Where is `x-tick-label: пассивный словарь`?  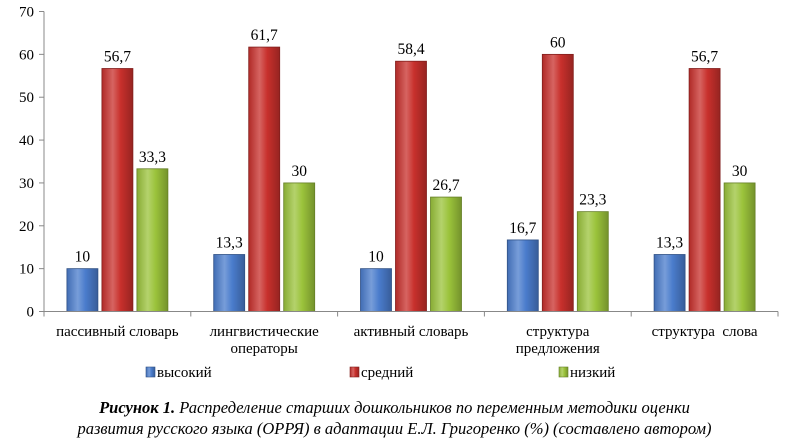 x-tick-label: пассивный словарь is located at coordinates (117, 332).